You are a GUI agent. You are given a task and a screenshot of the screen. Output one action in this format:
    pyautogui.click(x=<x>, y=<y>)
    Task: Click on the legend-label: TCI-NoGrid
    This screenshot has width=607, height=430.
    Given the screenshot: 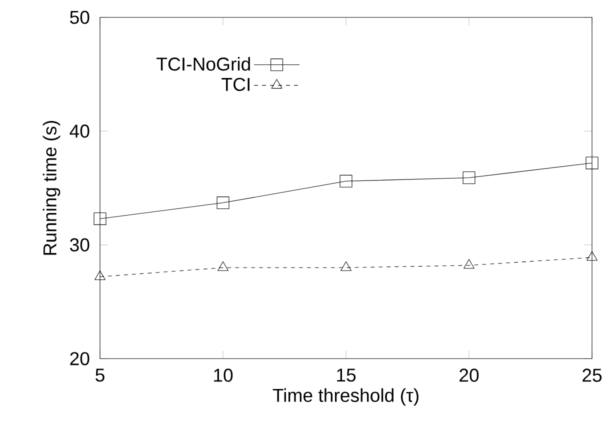 What is the action you would take?
    pyautogui.click(x=203, y=64)
    